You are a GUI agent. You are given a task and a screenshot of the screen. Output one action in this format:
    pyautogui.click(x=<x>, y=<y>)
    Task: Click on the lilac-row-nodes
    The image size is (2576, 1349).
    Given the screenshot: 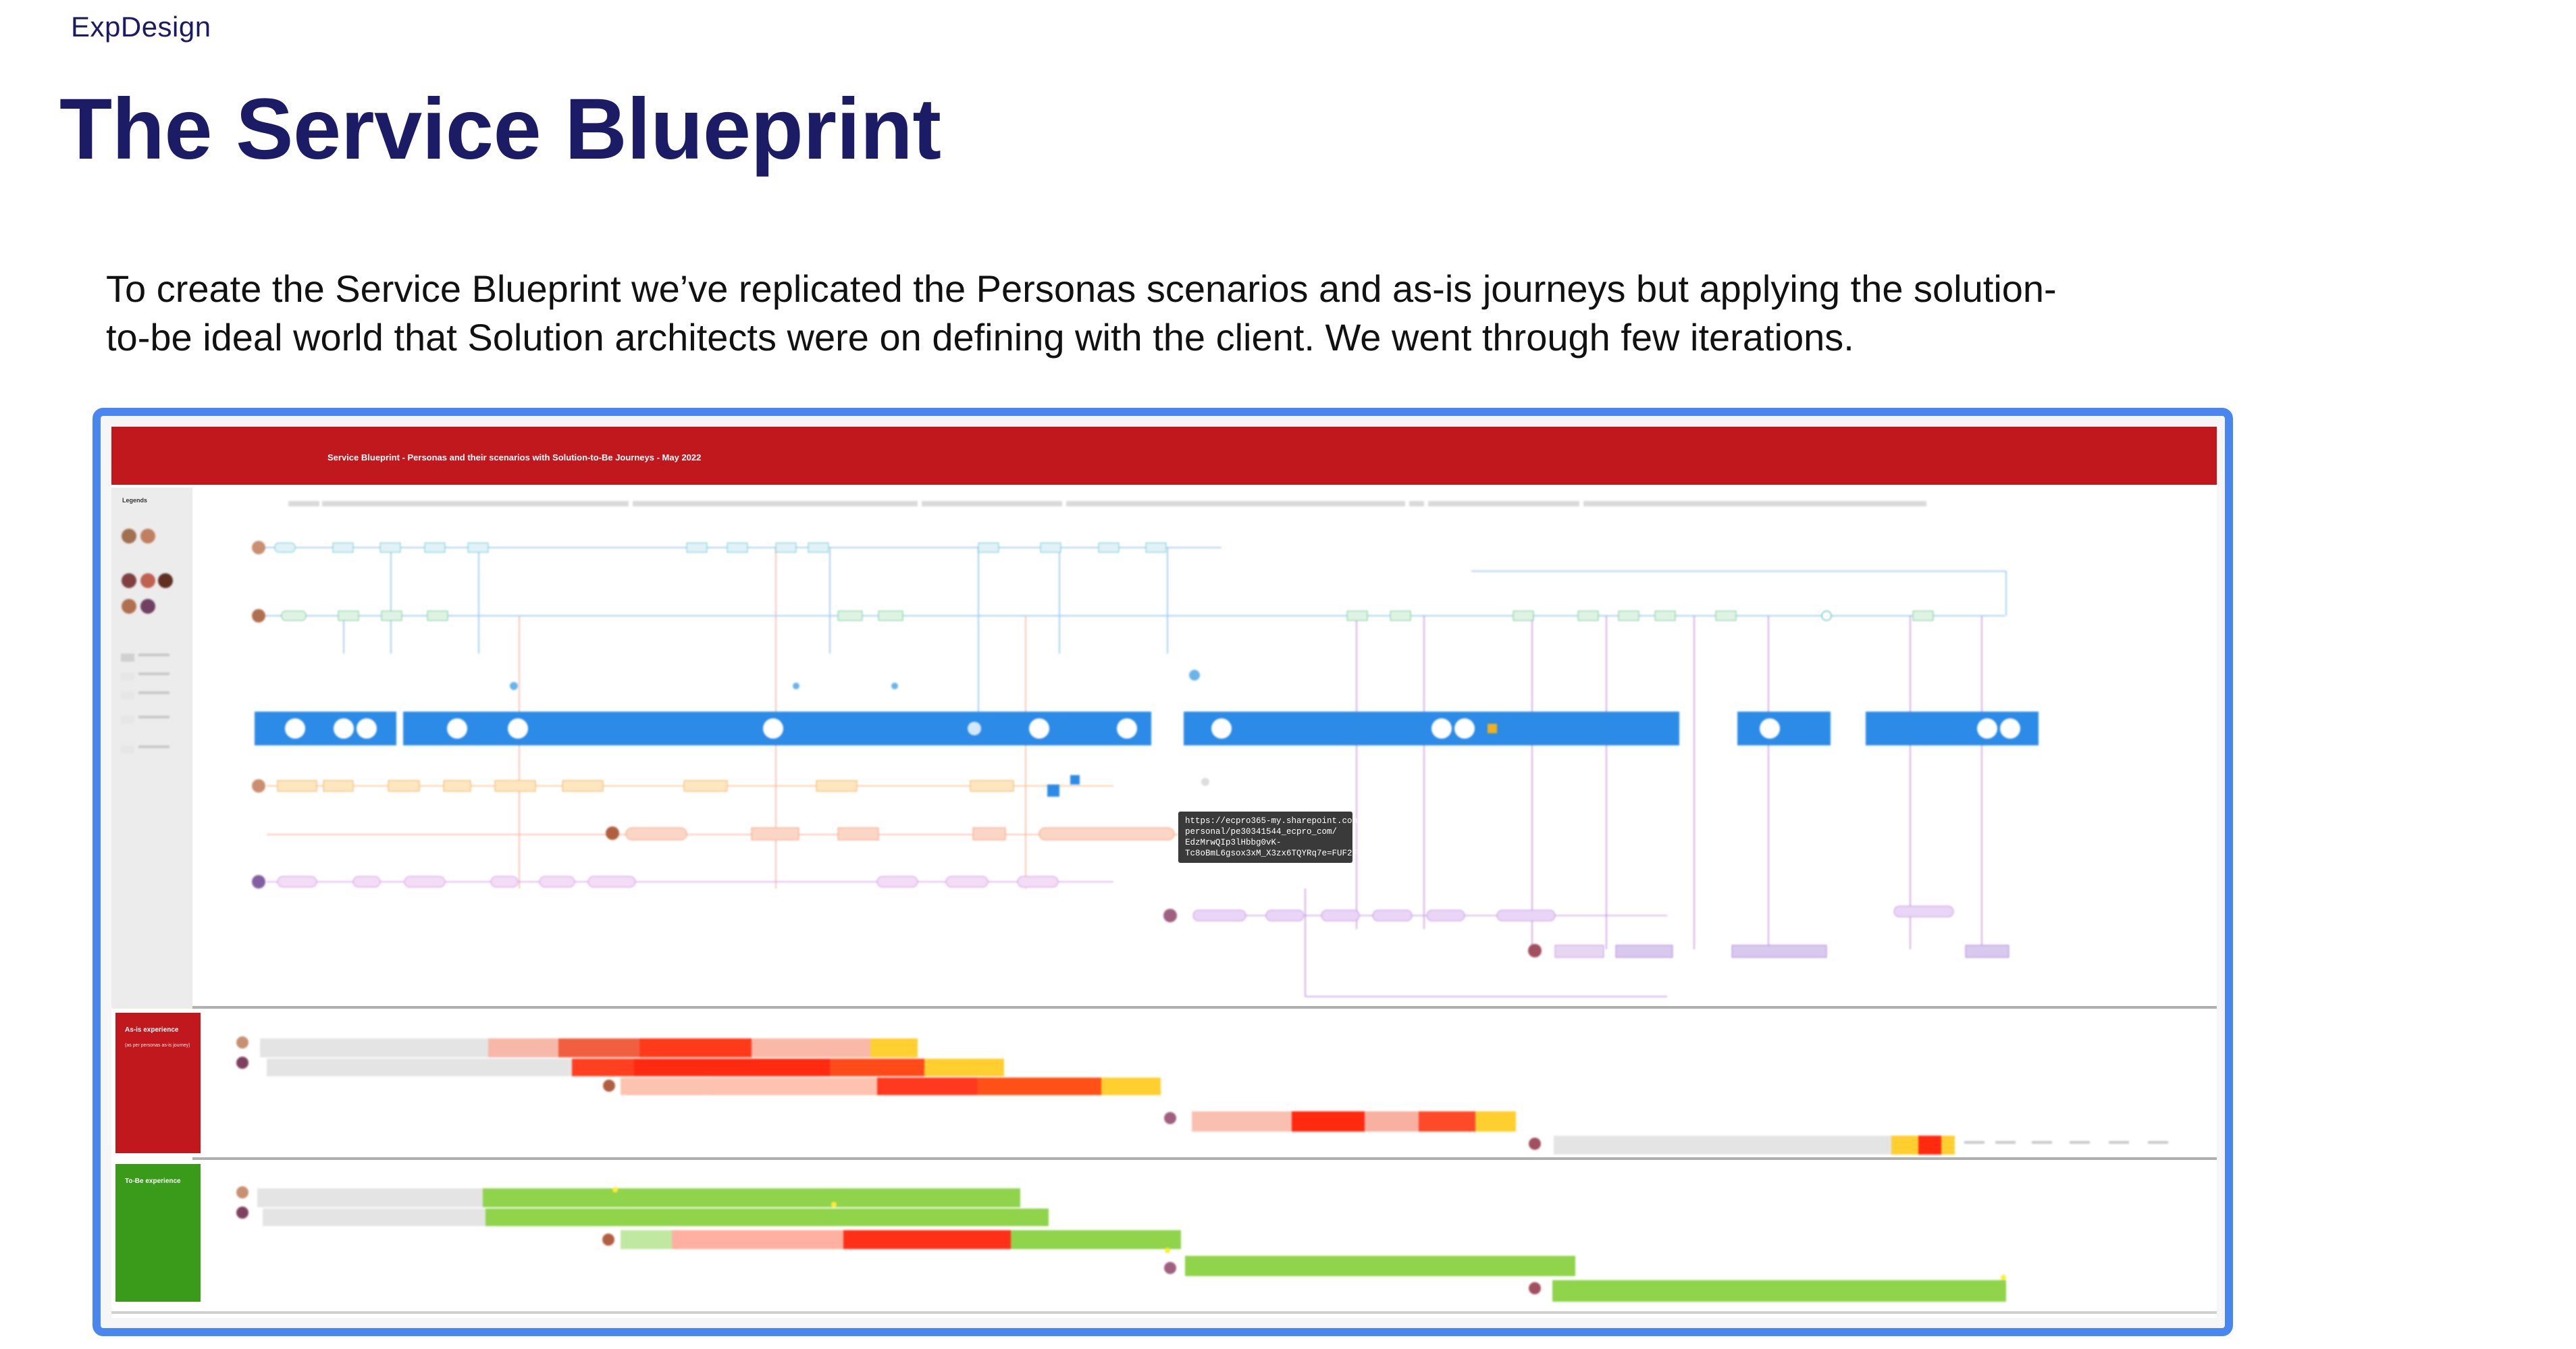 What is the action you would take?
    pyautogui.click(x=1130, y=917)
    